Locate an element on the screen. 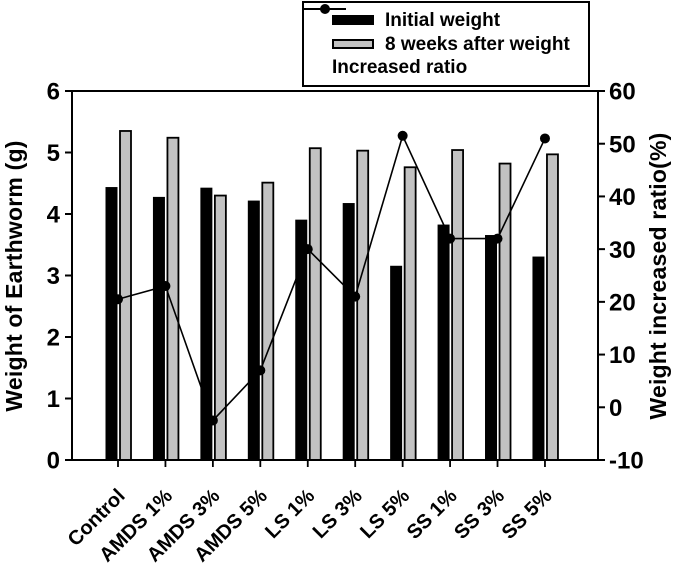  legend-item-initial-weight: Initial weight is located at coordinates (460, 20).